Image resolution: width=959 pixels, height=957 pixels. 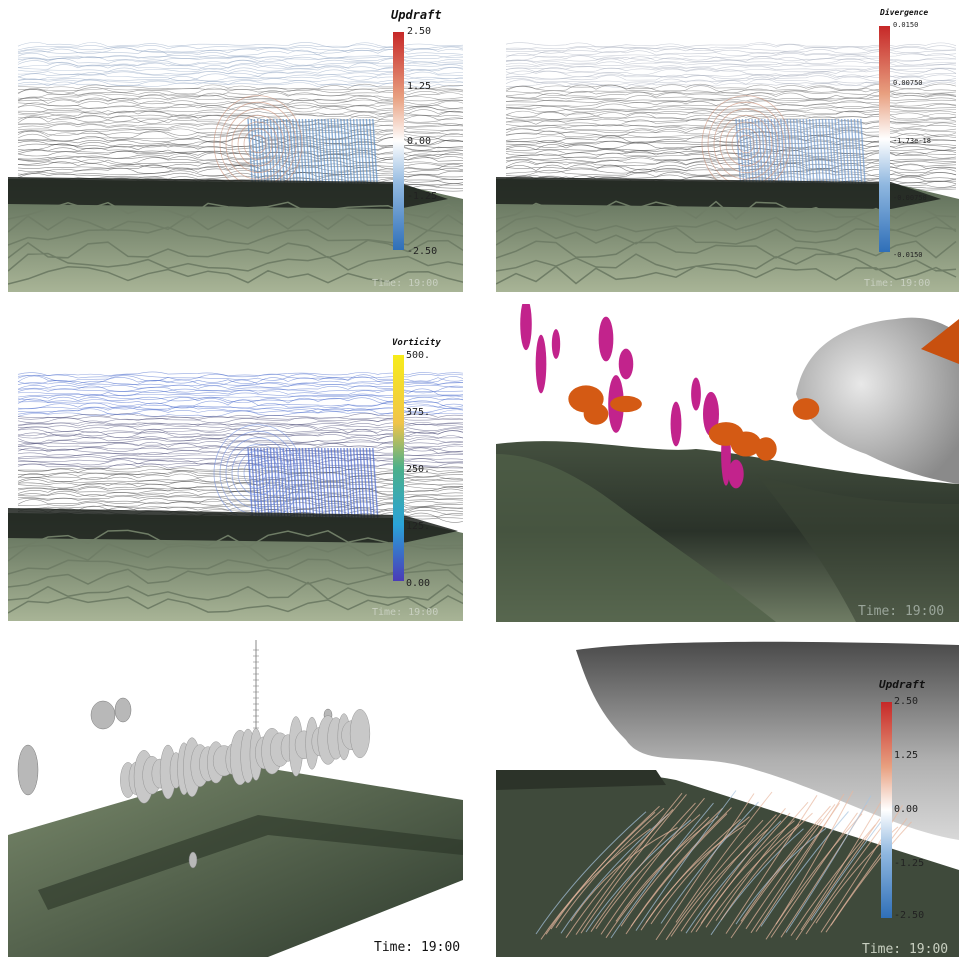 What do you see at coordinates (908, 83) in the screenshot?
I see `colorbar-tick: 0.00750` at bounding box center [908, 83].